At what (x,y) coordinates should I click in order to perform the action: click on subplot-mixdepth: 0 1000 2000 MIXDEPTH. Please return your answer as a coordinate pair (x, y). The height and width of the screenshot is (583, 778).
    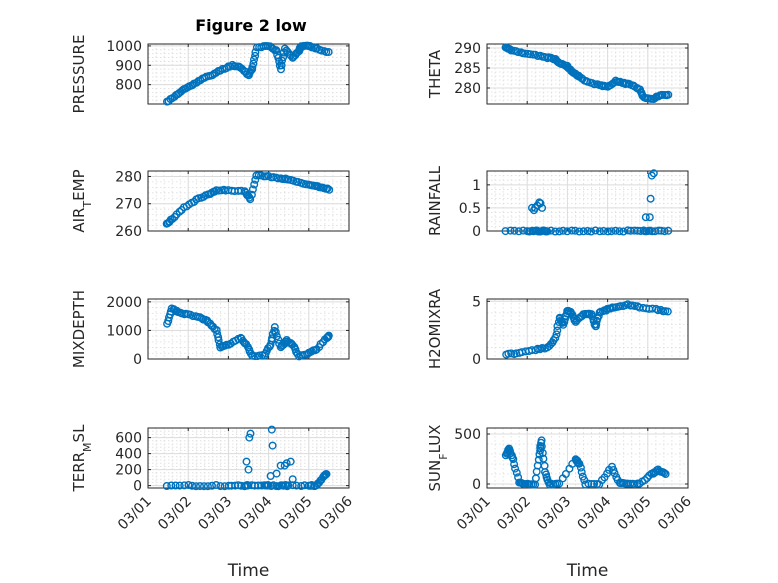
    Looking at the image, I should click on (210, 329).